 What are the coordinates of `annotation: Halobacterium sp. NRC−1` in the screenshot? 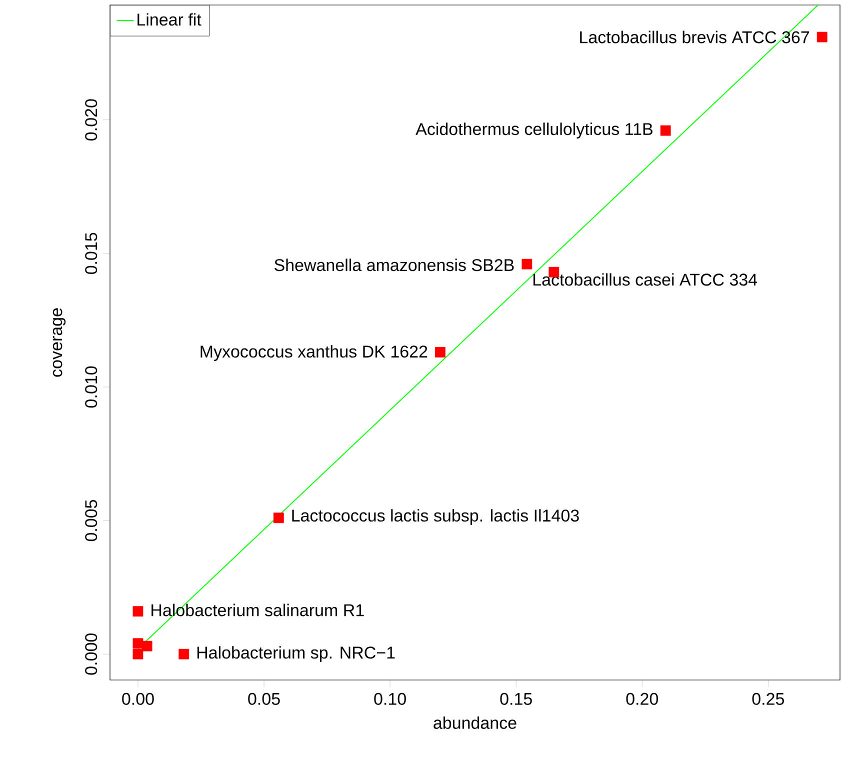 It's located at (296, 654).